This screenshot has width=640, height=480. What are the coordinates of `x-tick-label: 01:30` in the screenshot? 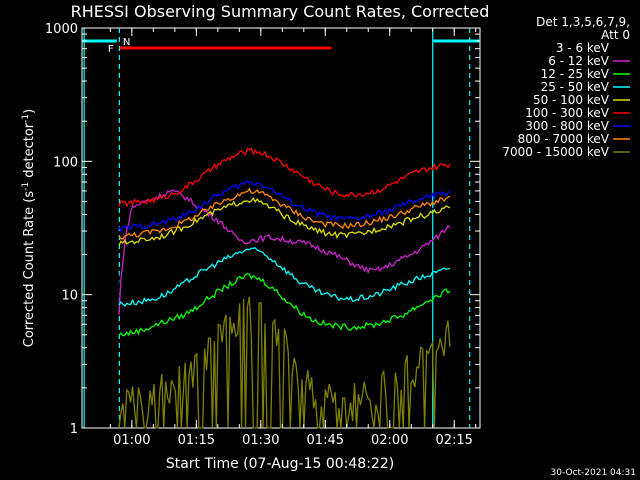 It's located at (260, 440).